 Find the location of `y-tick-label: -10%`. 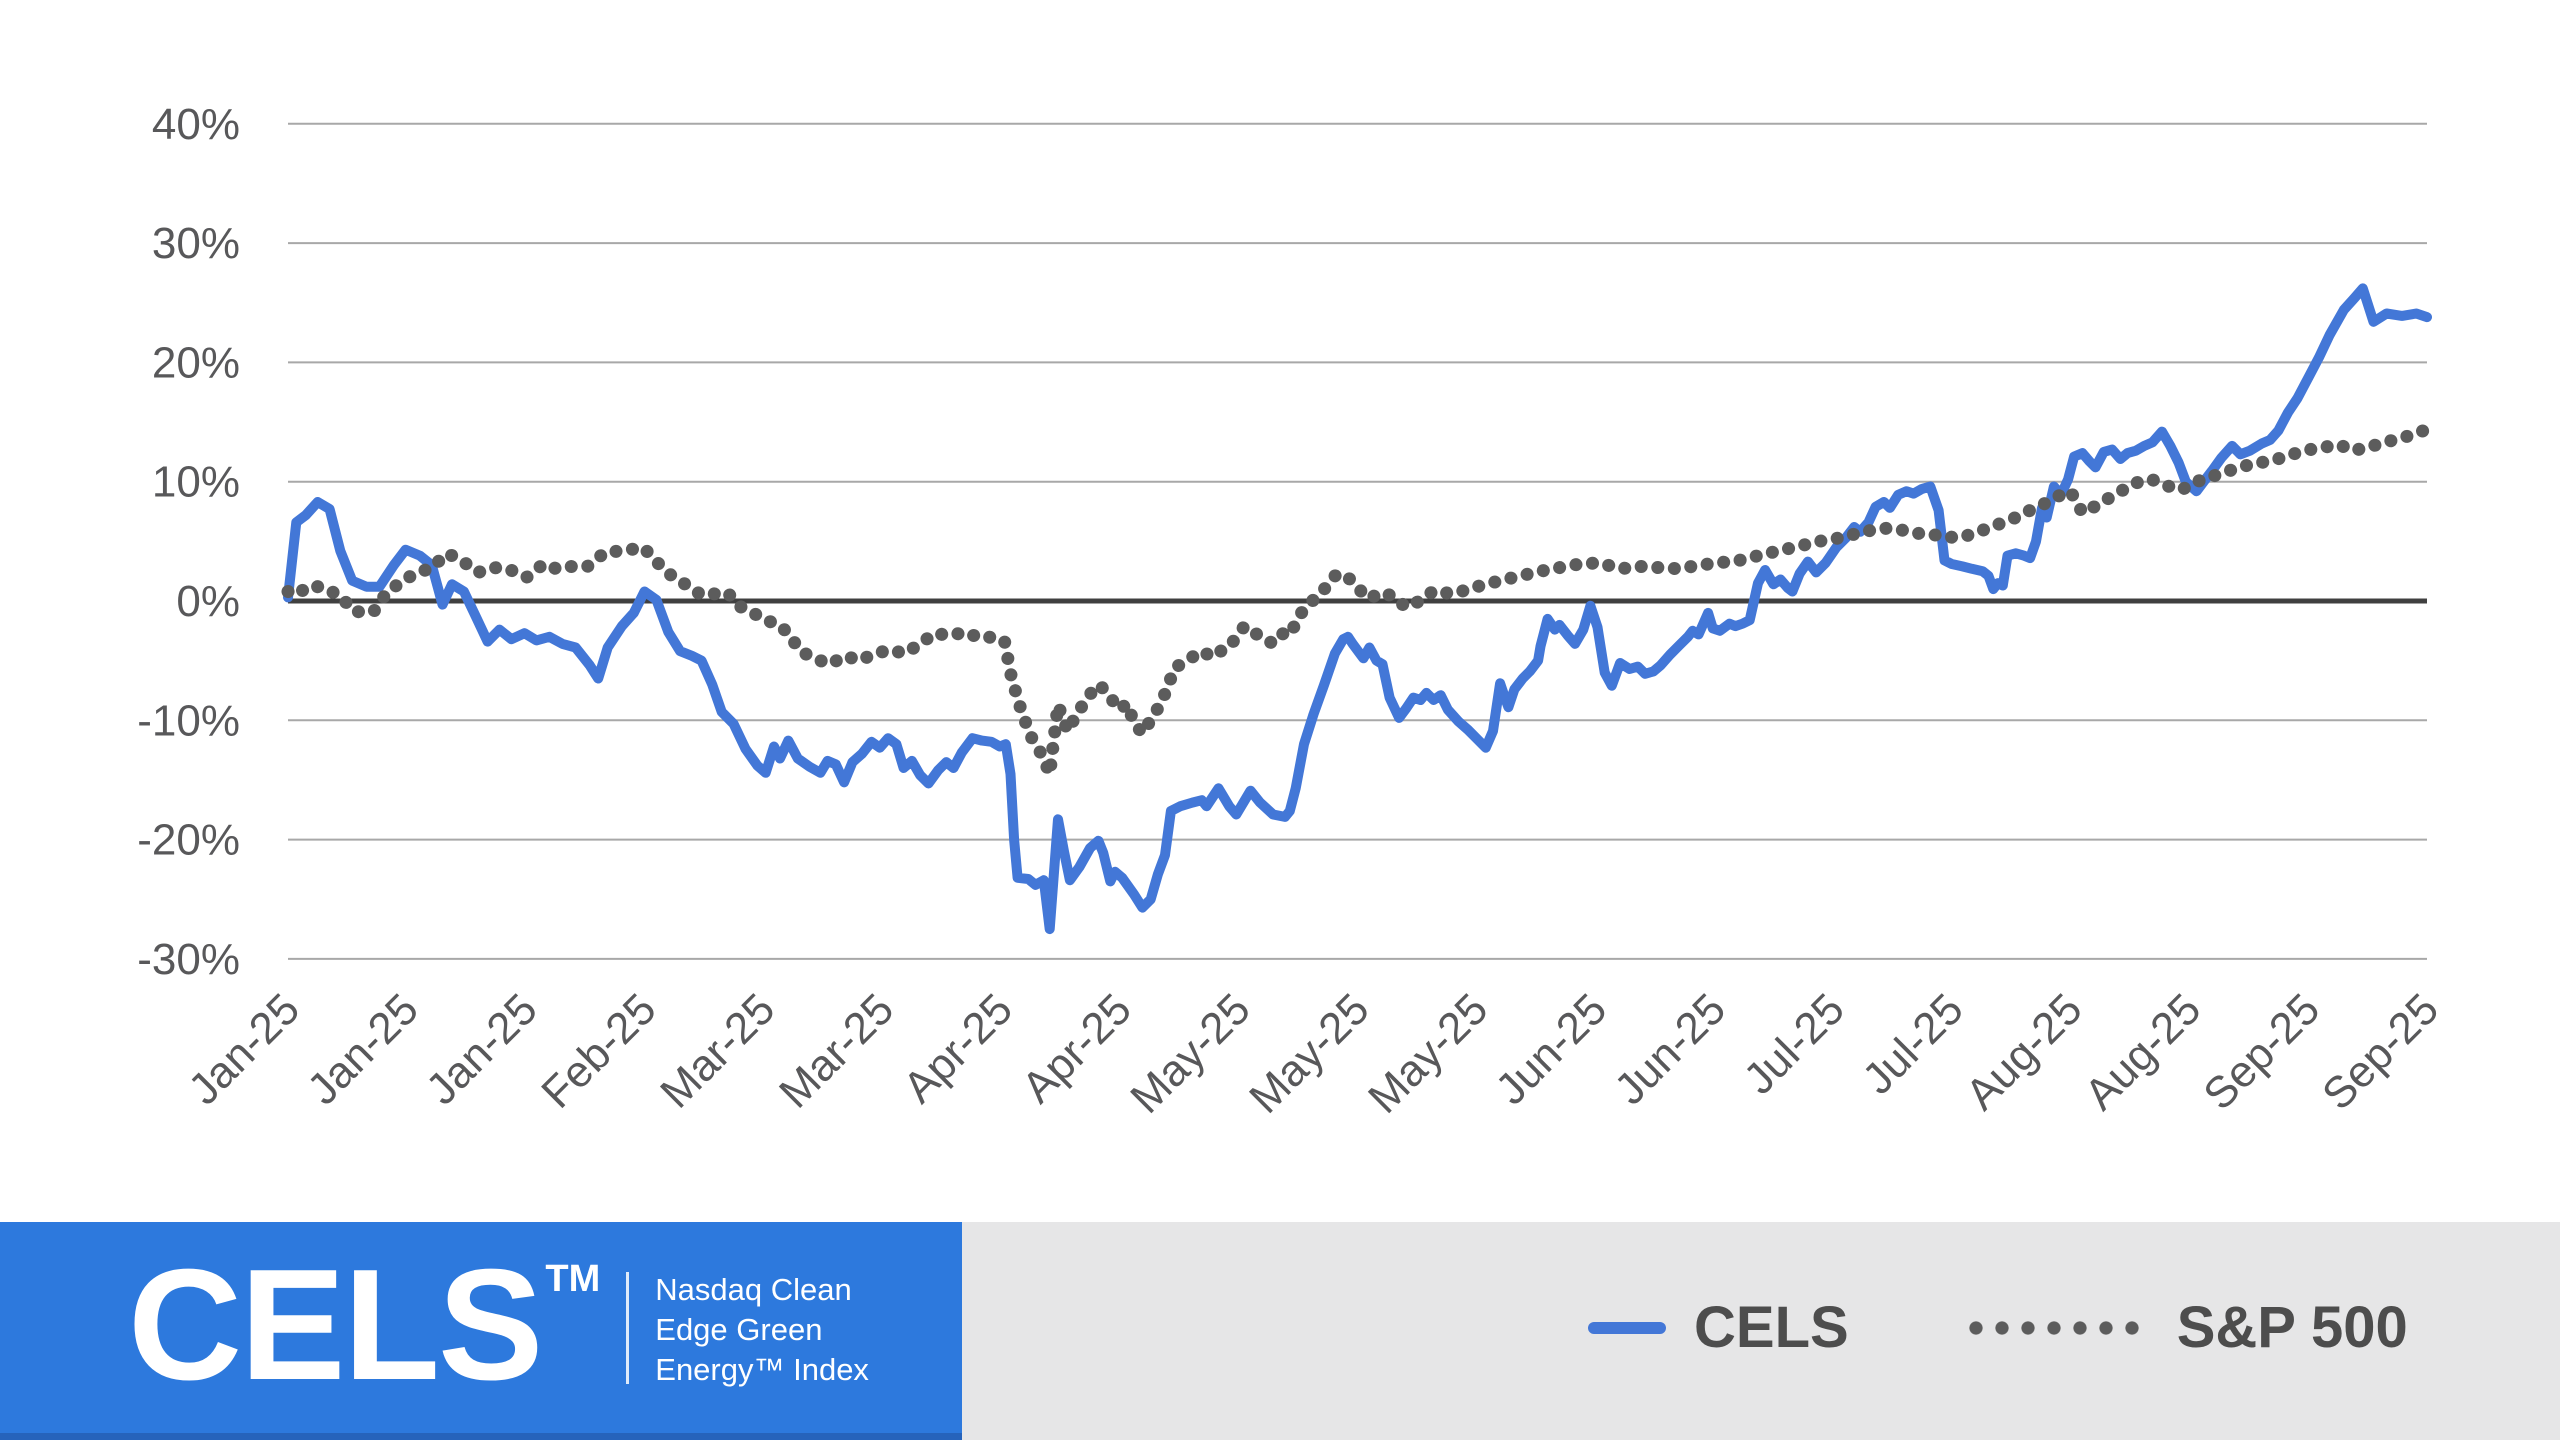

y-tick-label: -10% is located at coordinates (188, 720).